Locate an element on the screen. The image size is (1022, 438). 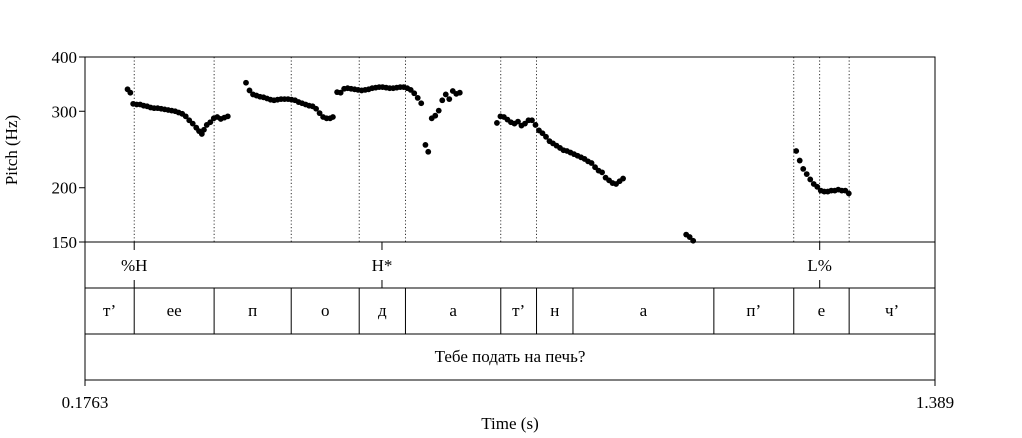
sentence-label: Тебе подать на печь? is located at coordinates (510, 356).